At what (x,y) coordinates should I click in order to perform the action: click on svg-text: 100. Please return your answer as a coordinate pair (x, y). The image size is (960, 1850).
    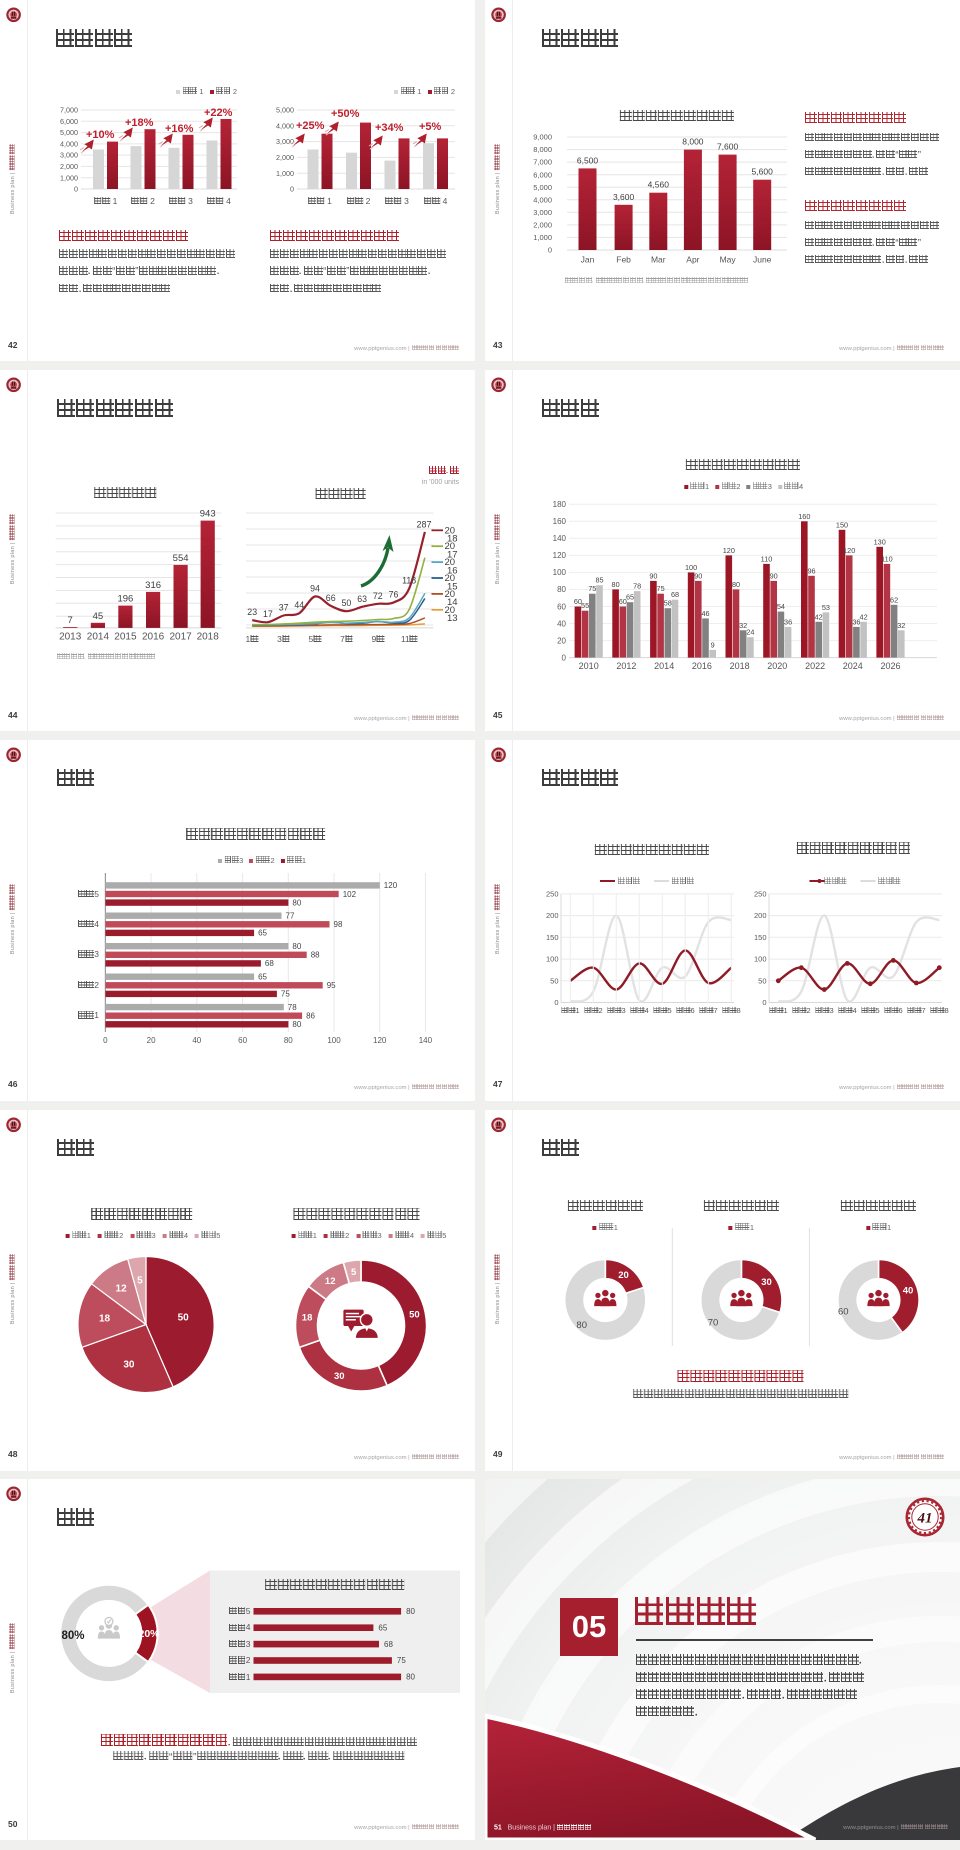
    Looking at the image, I should click on (560, 572).